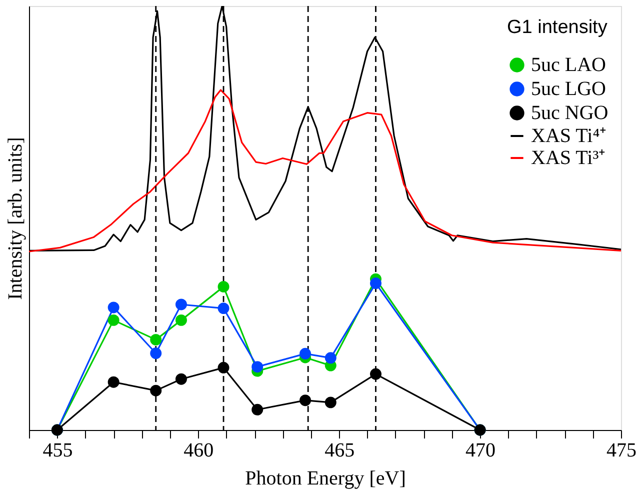 The width and height of the screenshot is (641, 493). Describe the element at coordinates (569, 113) in the screenshot. I see `legend-label: 5uc NGO` at that location.